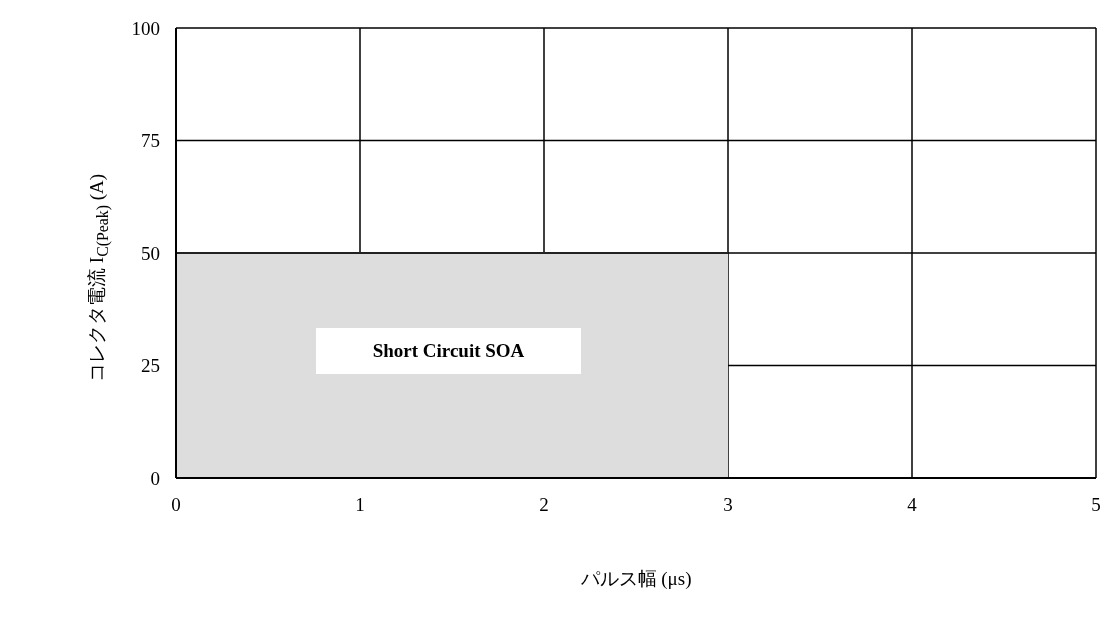  I want to click on x-tick-label: 3, so click(728, 505).